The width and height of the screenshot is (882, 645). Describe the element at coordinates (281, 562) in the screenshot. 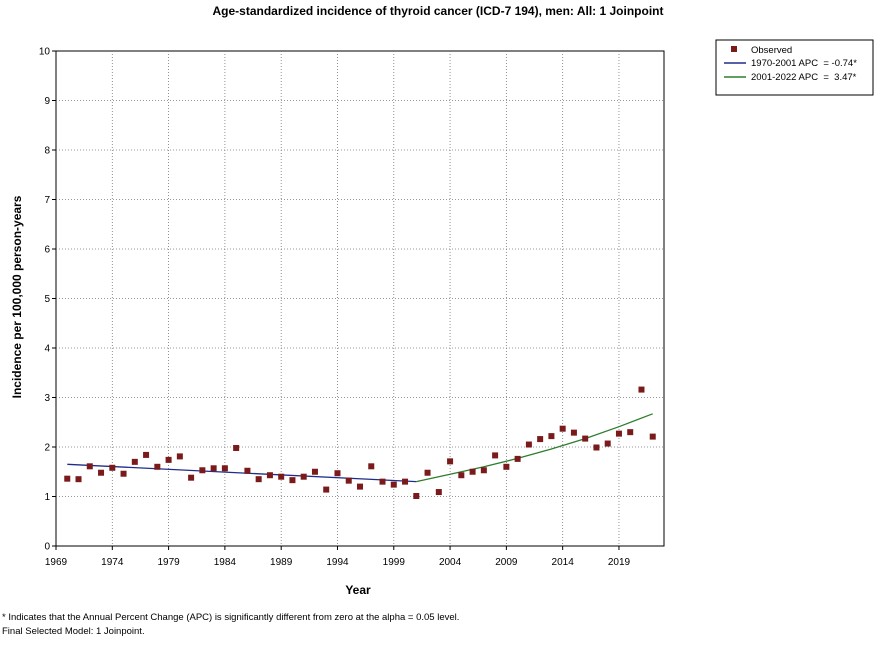

I see `x-tick-label: 1989` at that location.